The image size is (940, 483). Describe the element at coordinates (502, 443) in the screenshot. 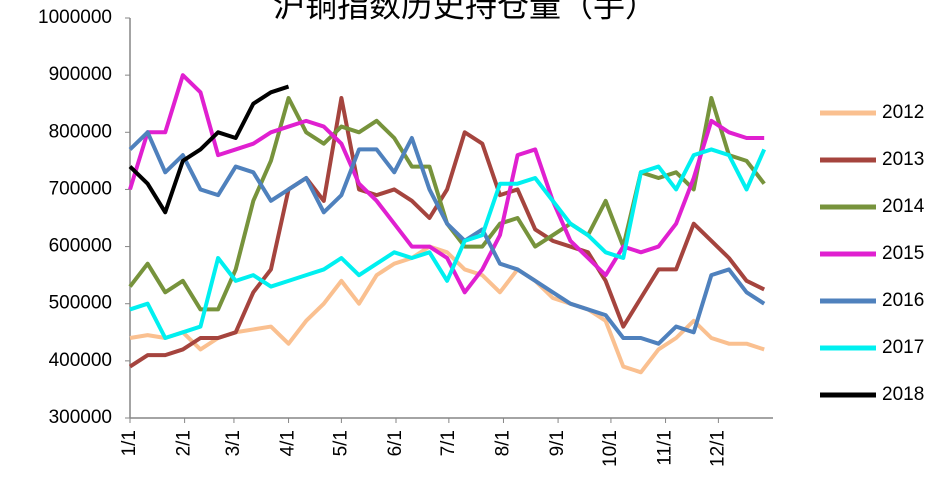

I see `x-tick-label: 8/1` at that location.